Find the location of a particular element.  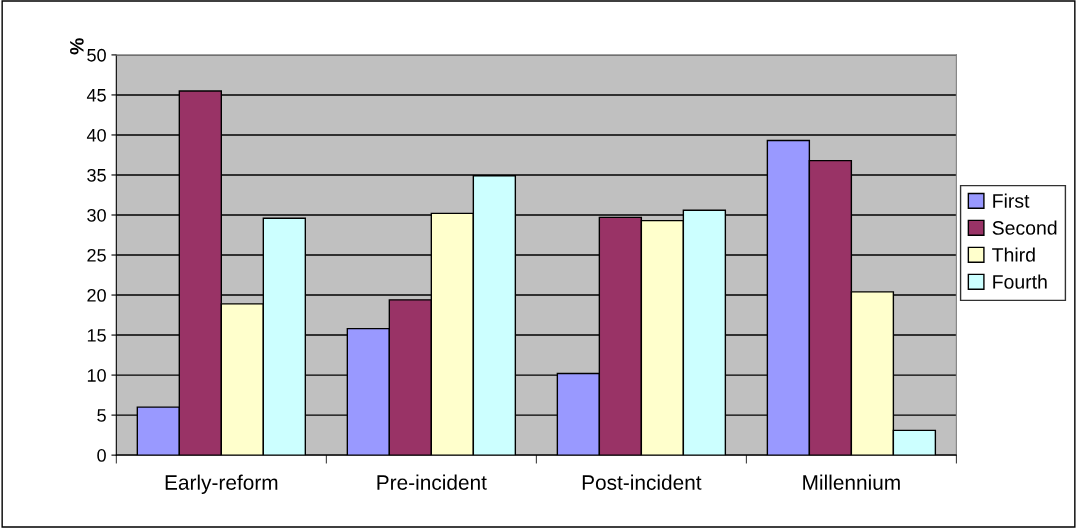

y-tick-label: 45 is located at coordinates (96, 95).